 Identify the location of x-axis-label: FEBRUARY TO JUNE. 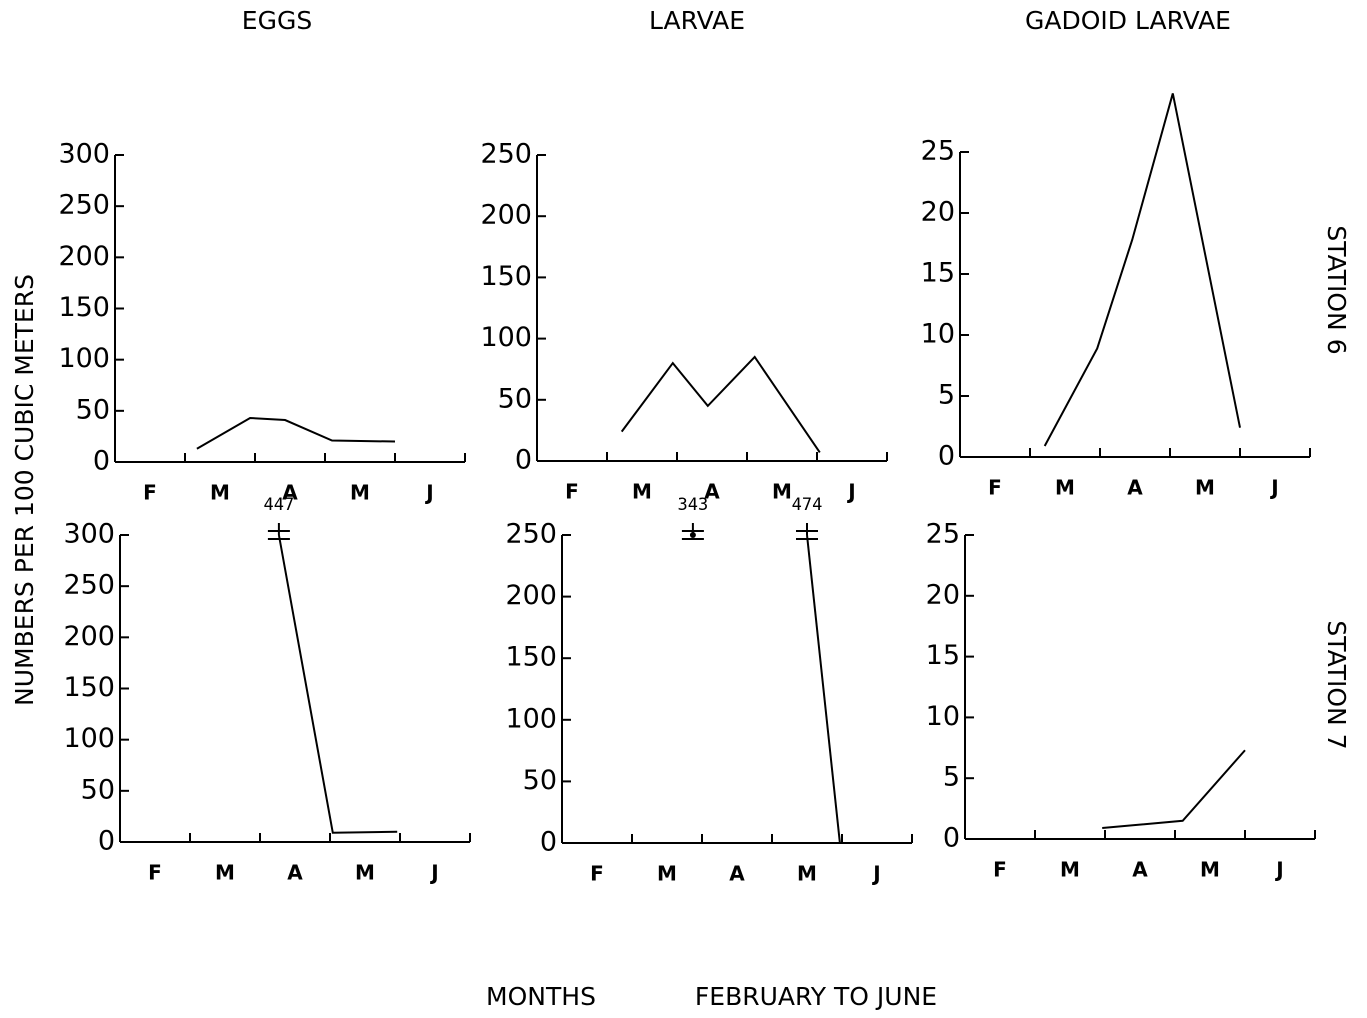
(816, 996).